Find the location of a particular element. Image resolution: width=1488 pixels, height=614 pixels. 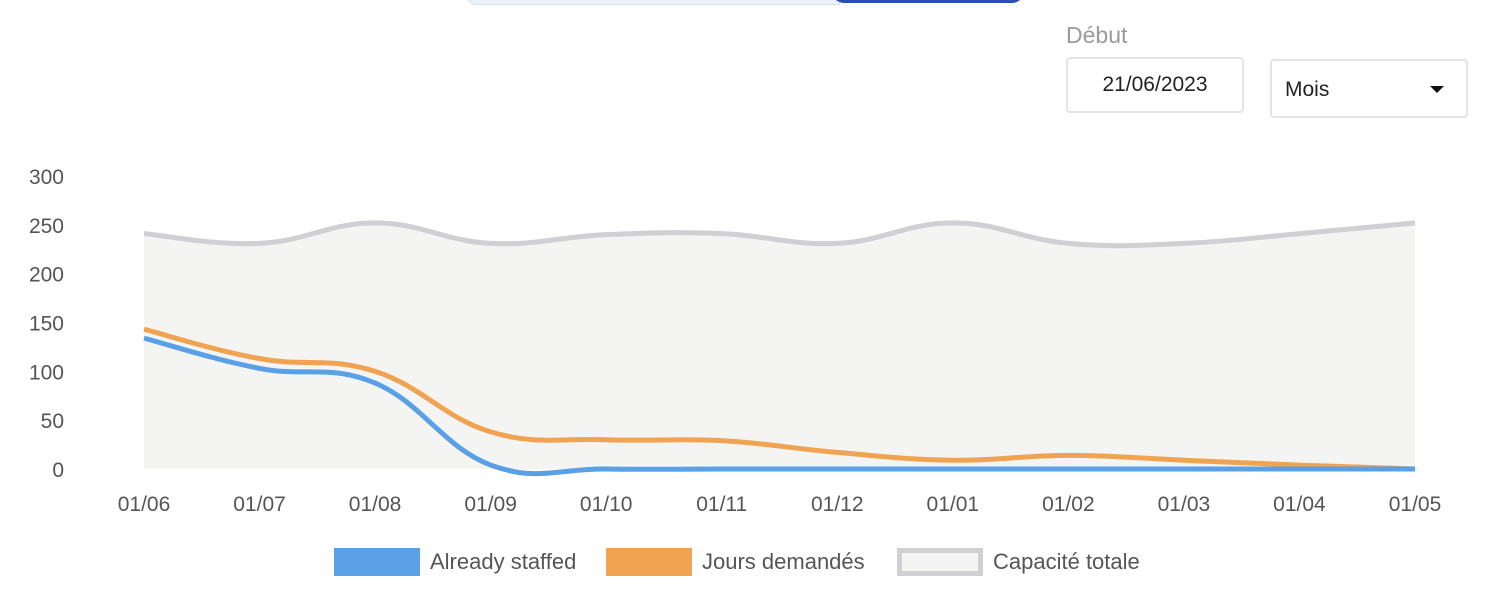

legend-label-capacite-totale: Capacité totale is located at coordinates (1066, 561).